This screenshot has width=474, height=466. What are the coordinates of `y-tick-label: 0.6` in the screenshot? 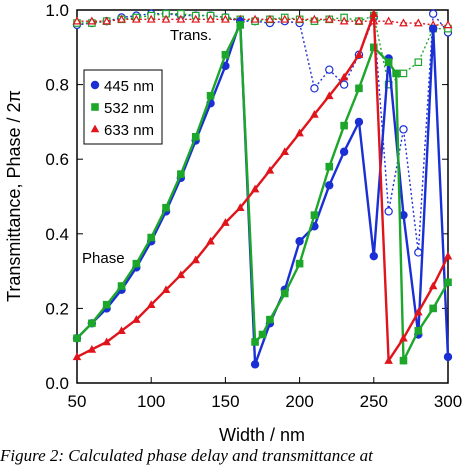 It's located at (57, 159).